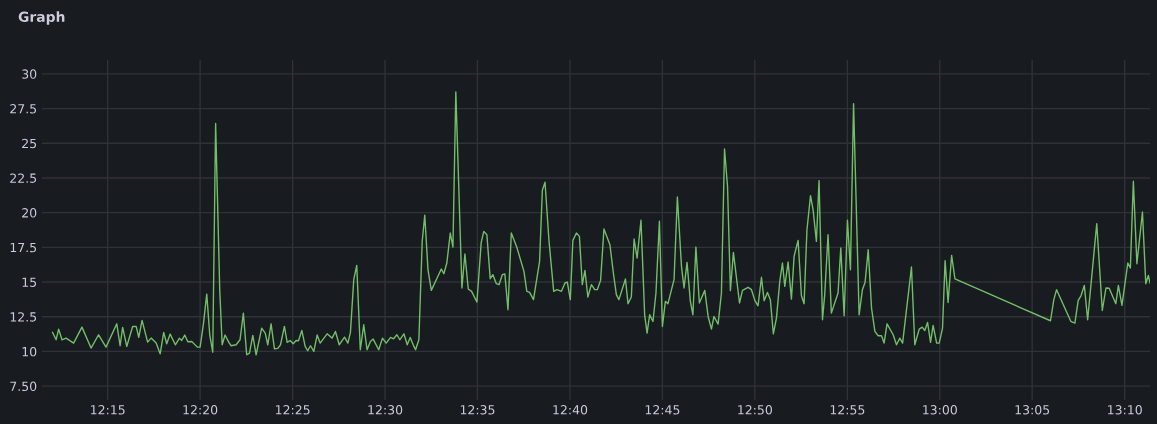  What do you see at coordinates (23, 247) in the screenshot?
I see `y-tick-label: 17.5` at bounding box center [23, 247].